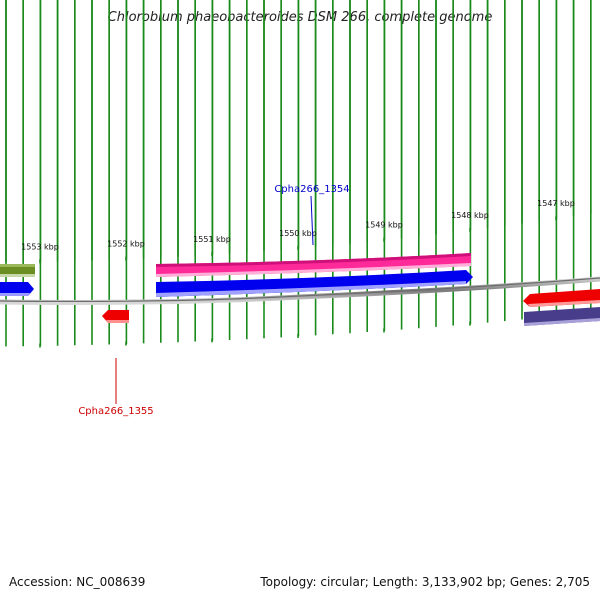 The width and height of the screenshot is (600, 600). I want to click on gene-slate-right, so click(562, 316).